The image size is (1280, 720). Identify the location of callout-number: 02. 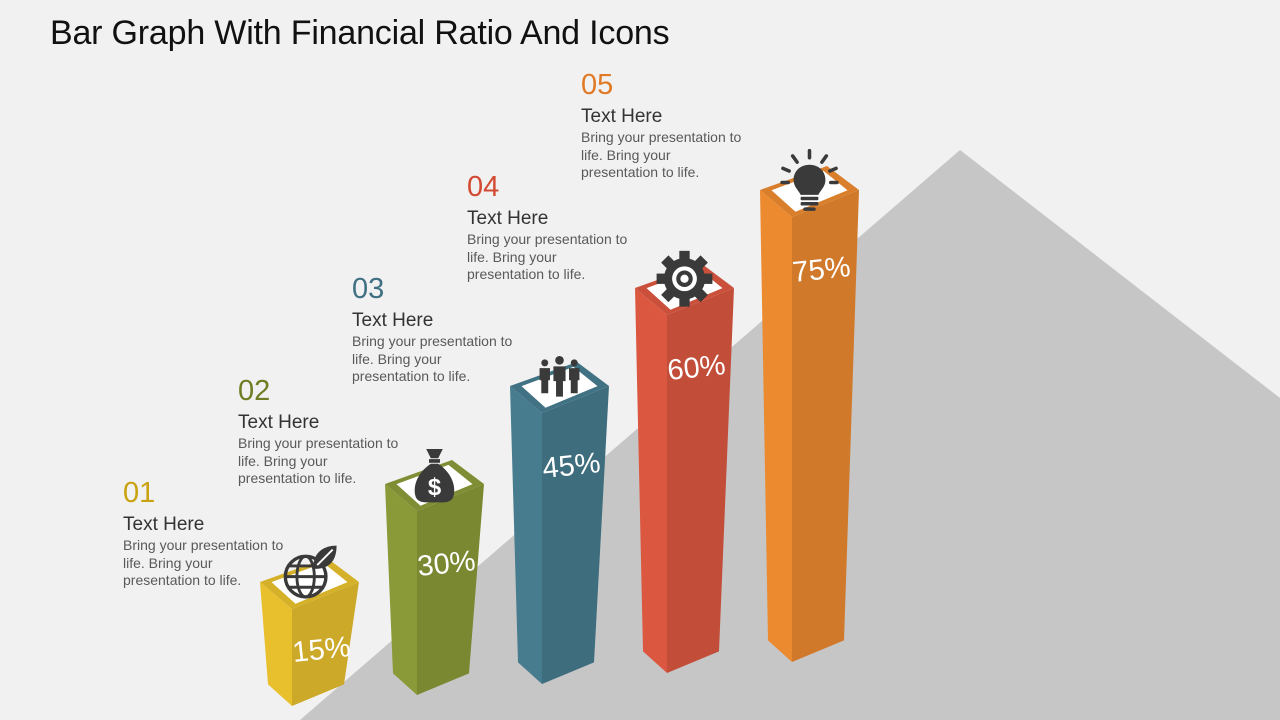
(254, 391).